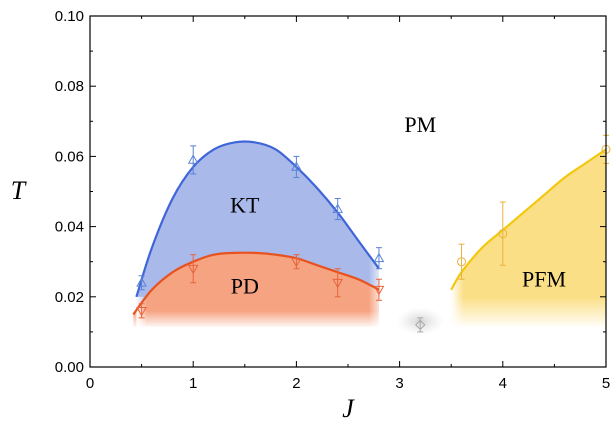  What do you see at coordinates (245, 205) in the screenshot?
I see `region-label-kt: KT` at bounding box center [245, 205].